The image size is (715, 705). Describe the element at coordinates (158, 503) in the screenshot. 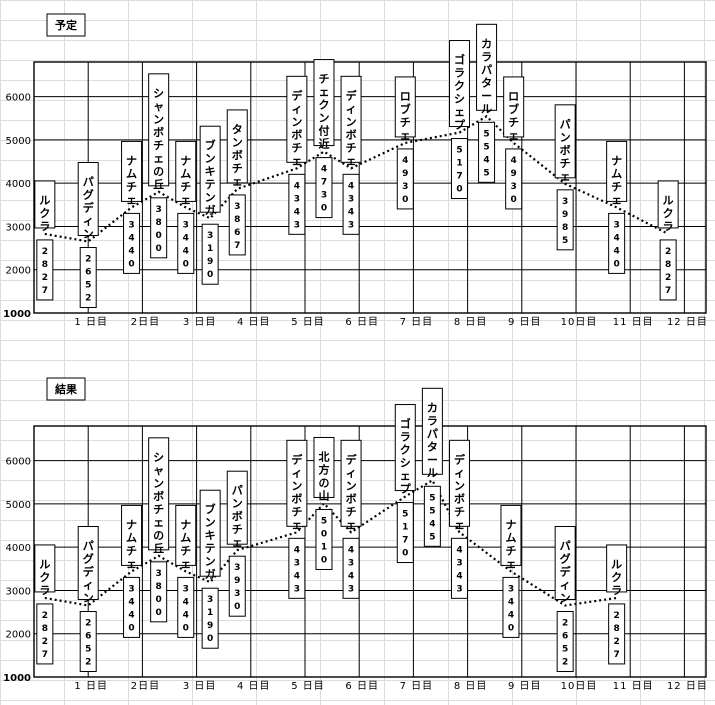

I see `point-name: シャンボチェの丘` at that location.